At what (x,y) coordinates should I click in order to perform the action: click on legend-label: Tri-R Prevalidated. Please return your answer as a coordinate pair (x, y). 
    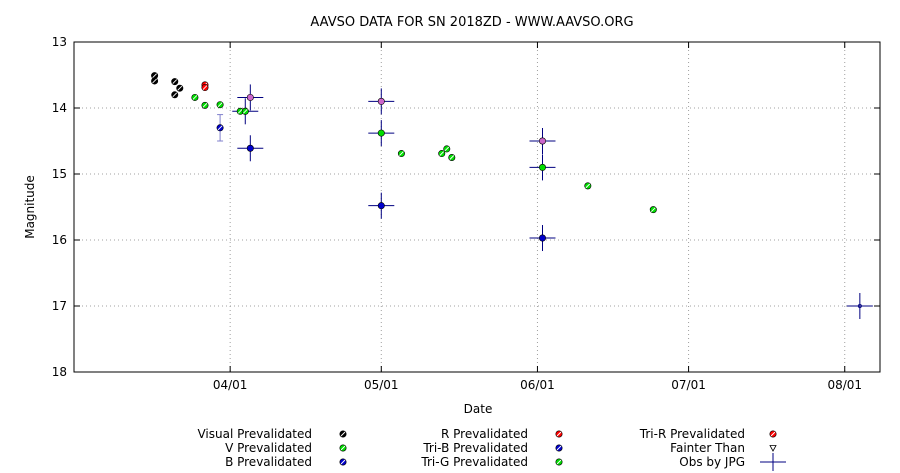
    Looking at the image, I should click on (692, 434).